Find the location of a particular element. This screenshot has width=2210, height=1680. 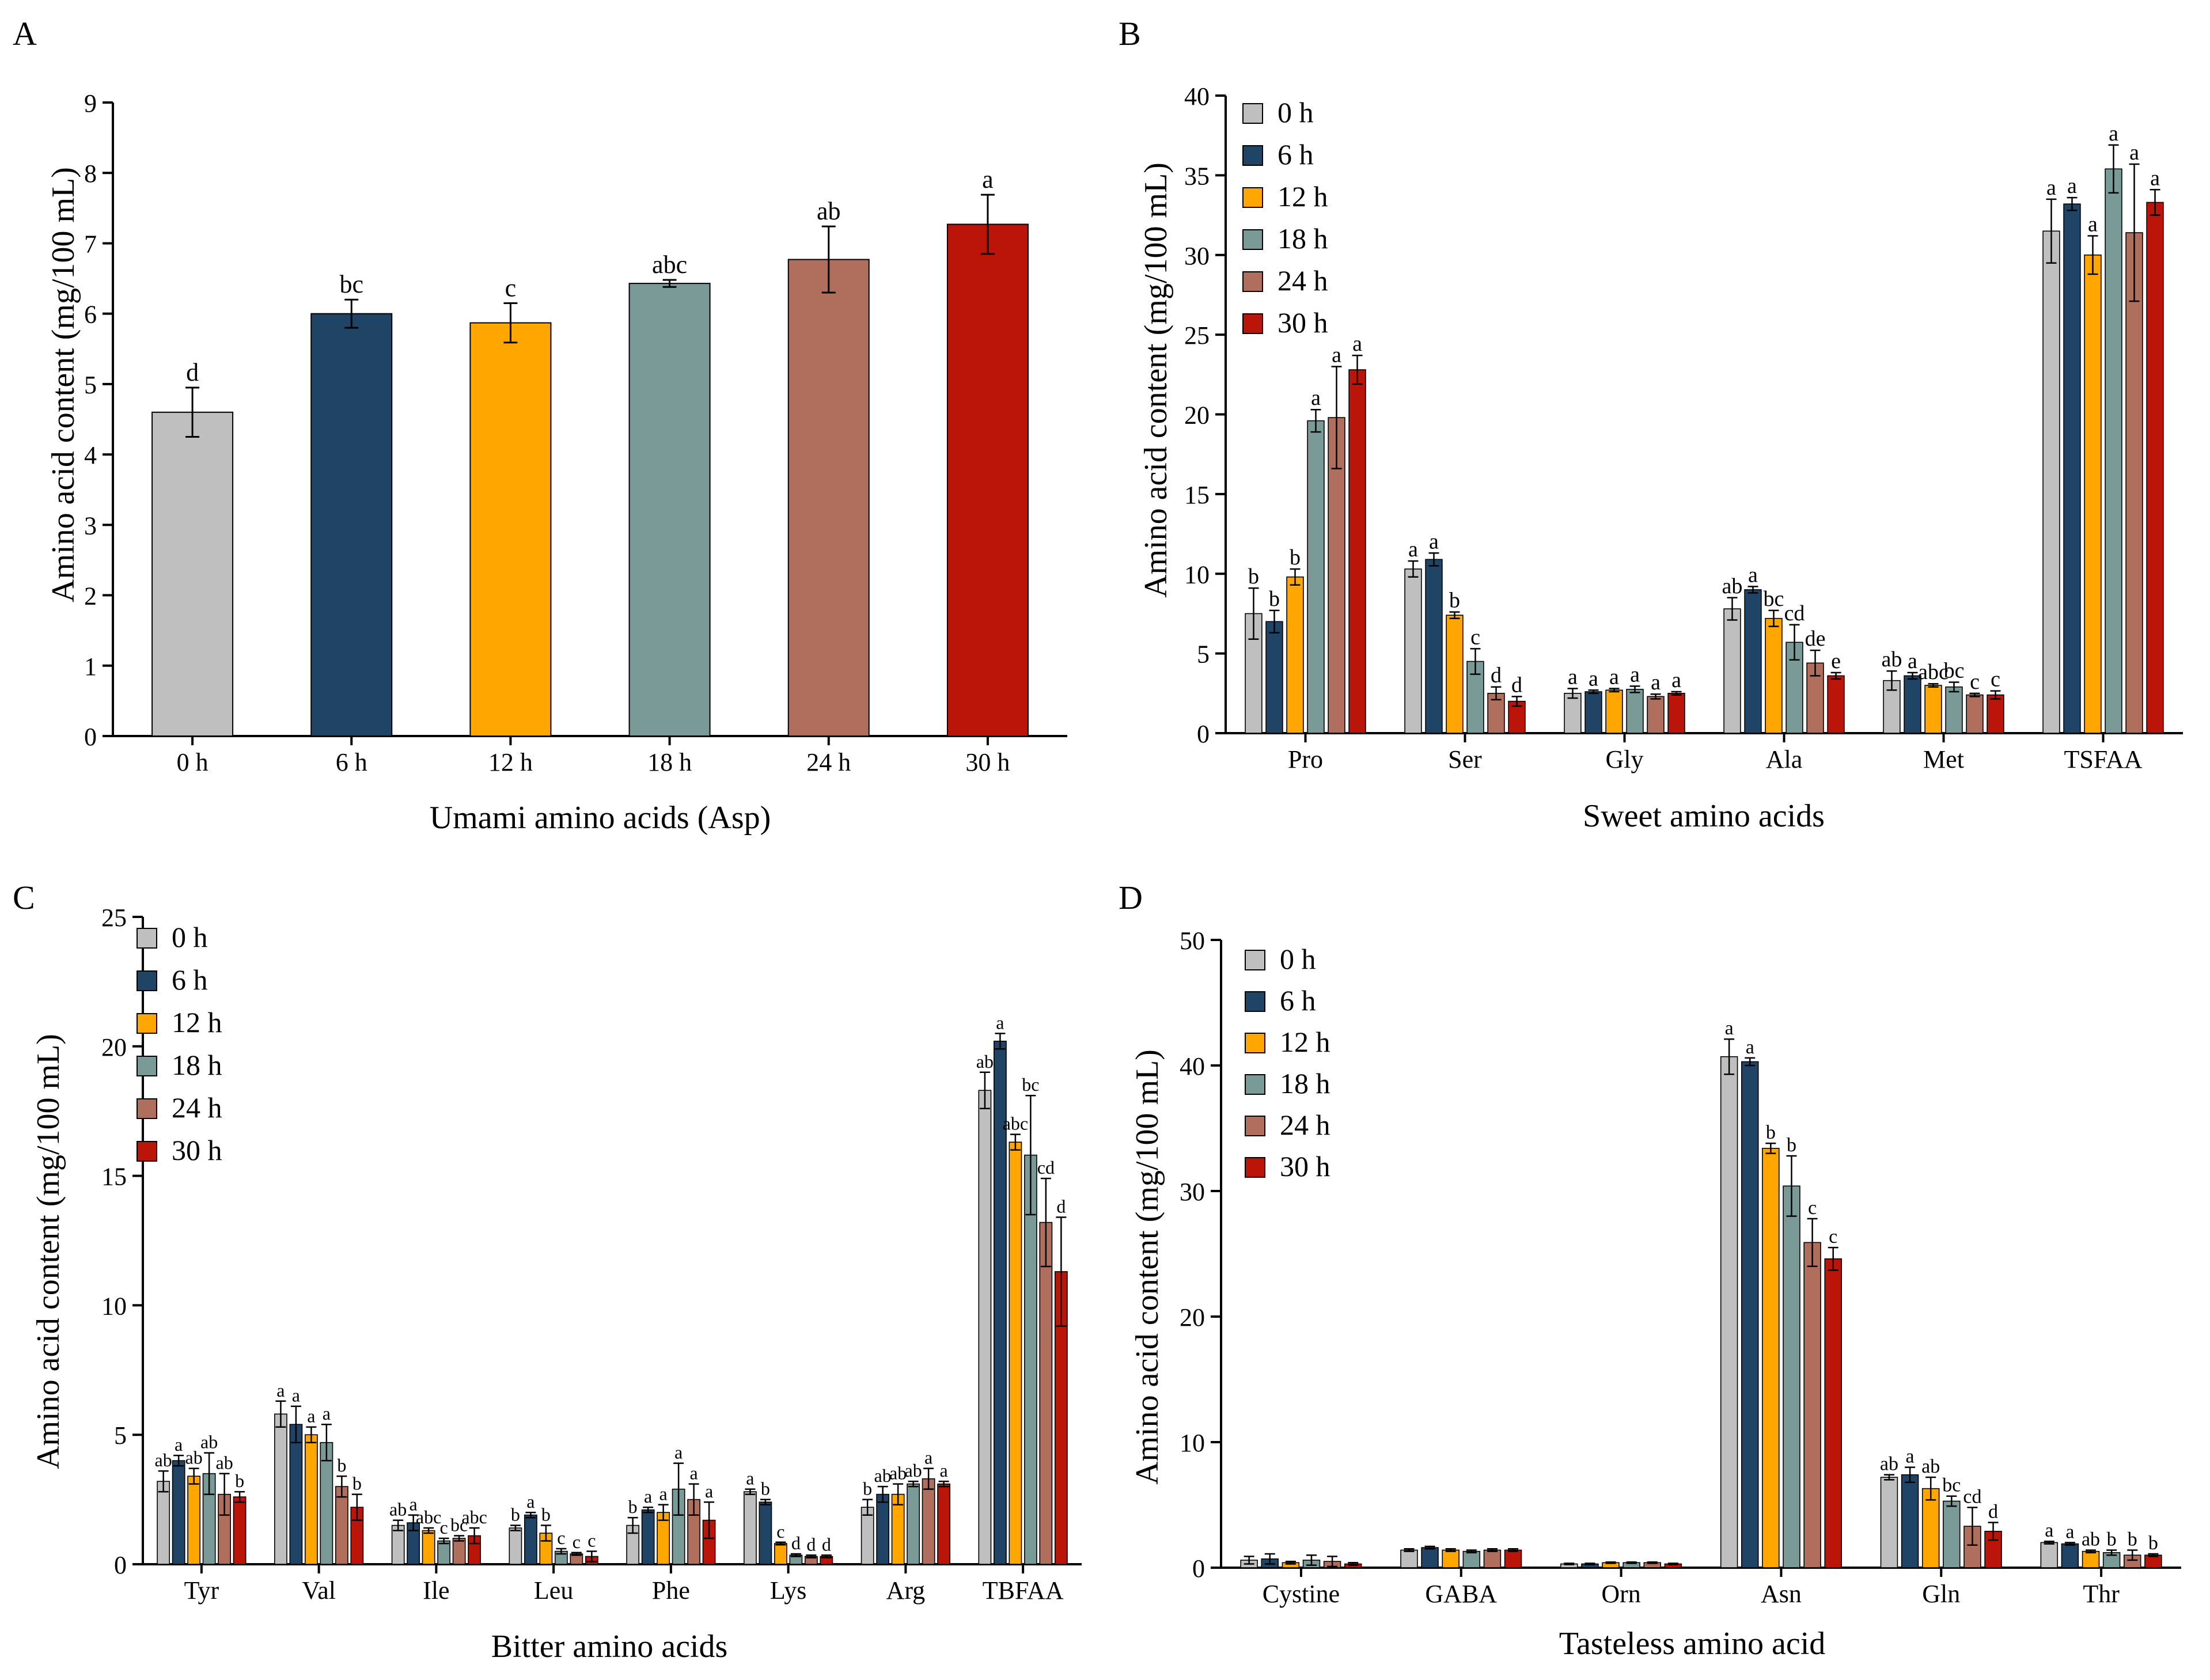

panel-c-xtick-label: Ile is located at coordinates (436, 1590).